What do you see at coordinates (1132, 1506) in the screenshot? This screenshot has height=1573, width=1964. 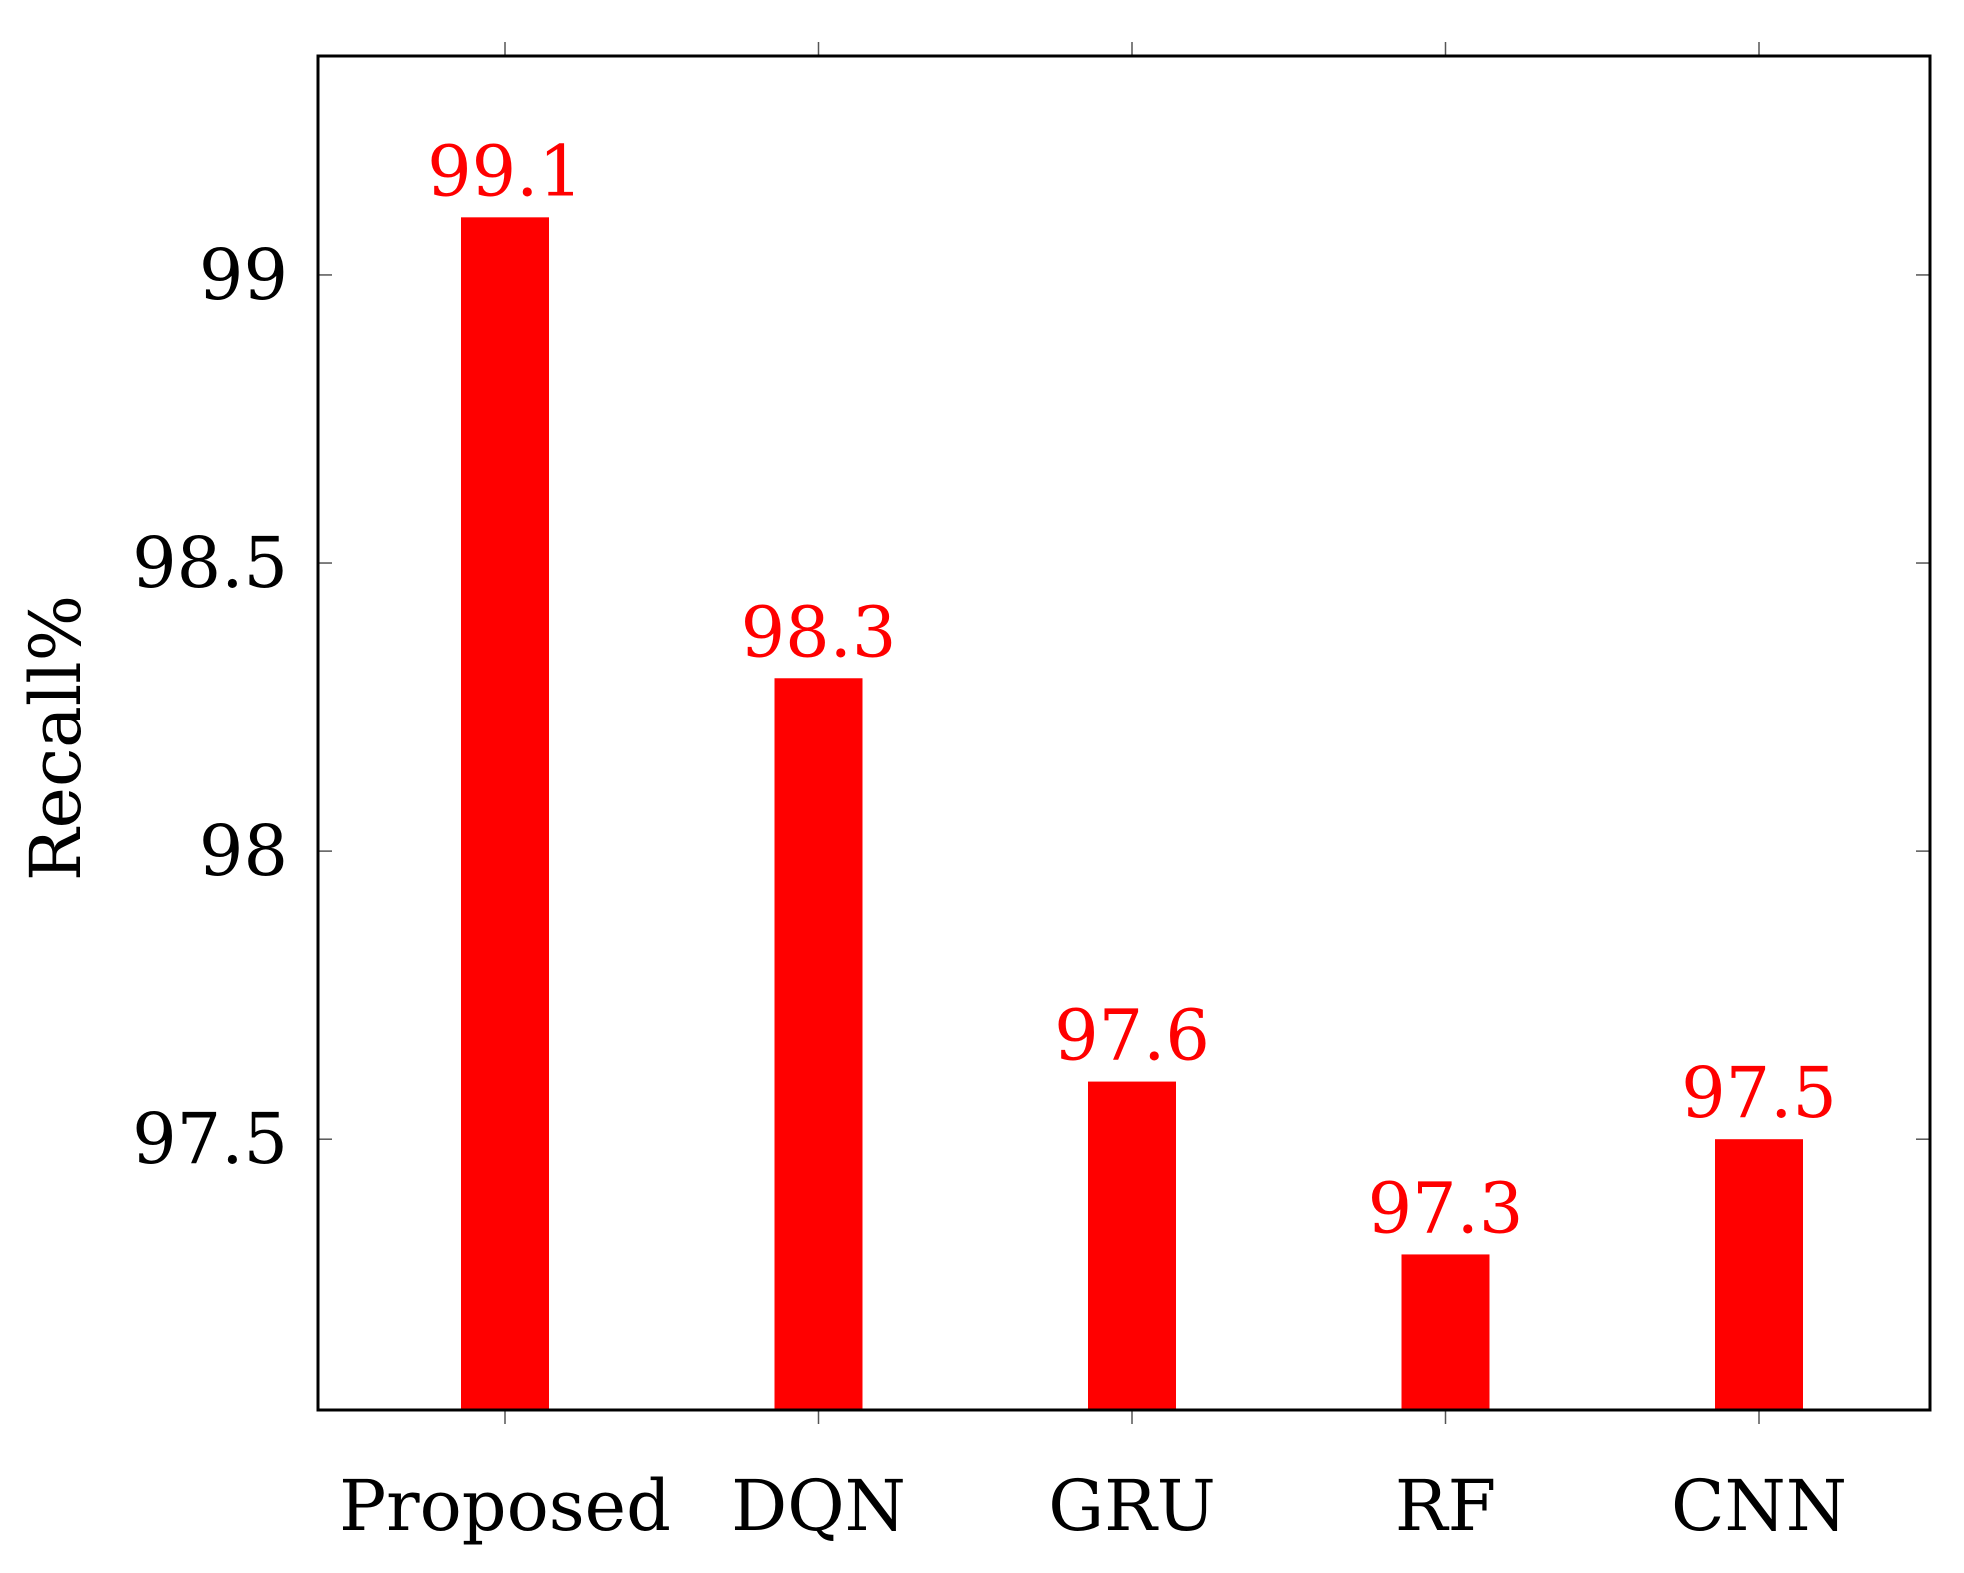 I see `x-tick-label: GRU` at bounding box center [1132, 1506].